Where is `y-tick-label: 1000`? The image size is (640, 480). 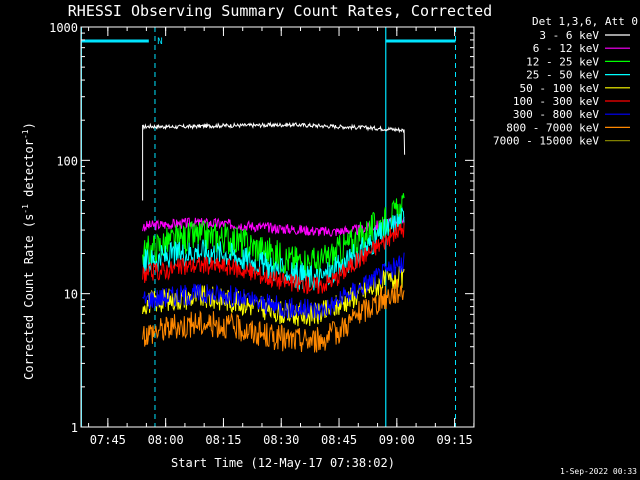 y-tick-label: 1000 is located at coordinates (63, 28).